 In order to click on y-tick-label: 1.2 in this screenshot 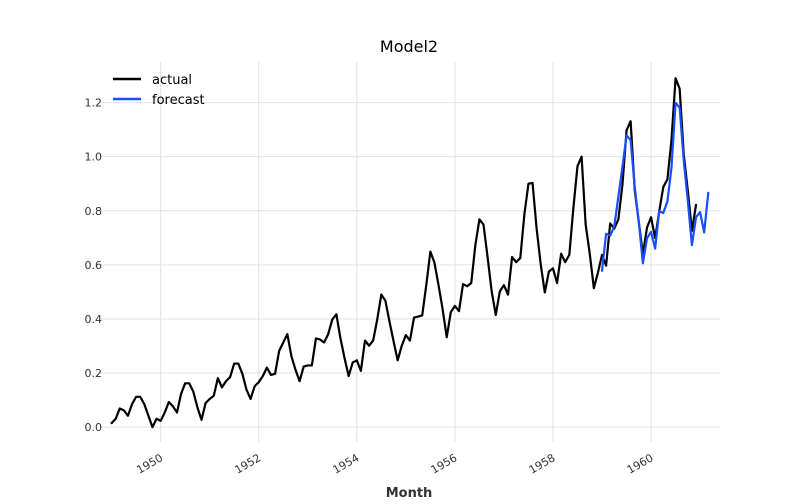, I will do `click(94, 103)`.